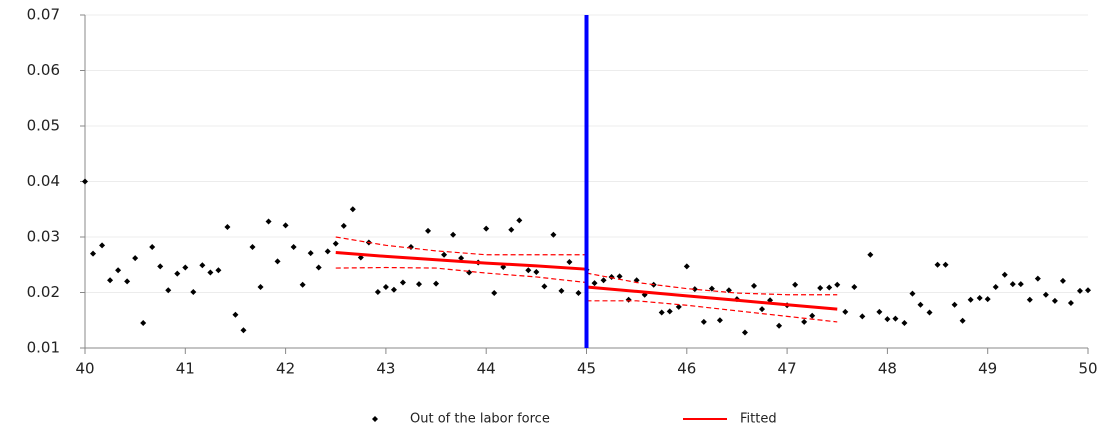 This screenshot has height=430, width=1105. I want to click on y-tick-label: 0.01, so click(43, 348).